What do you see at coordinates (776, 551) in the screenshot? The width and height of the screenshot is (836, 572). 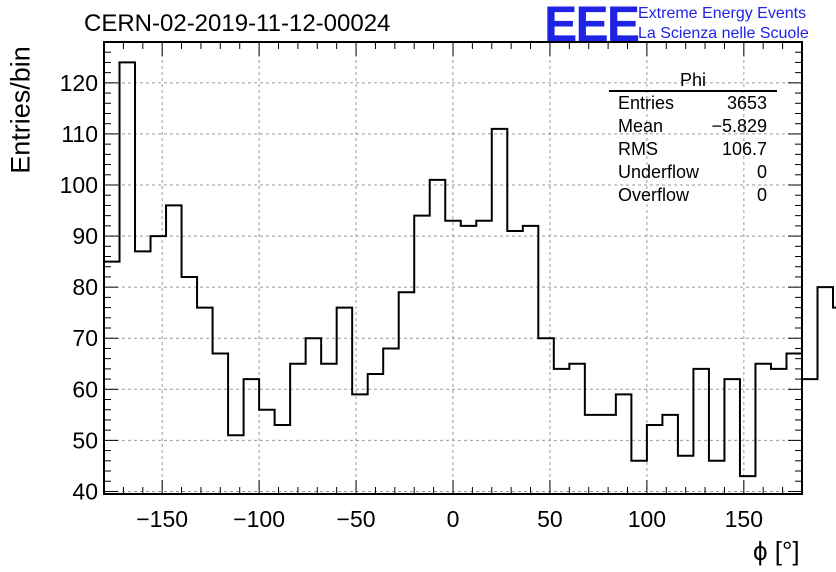 I see `x-axis-label: ϕ [°]` at bounding box center [776, 551].